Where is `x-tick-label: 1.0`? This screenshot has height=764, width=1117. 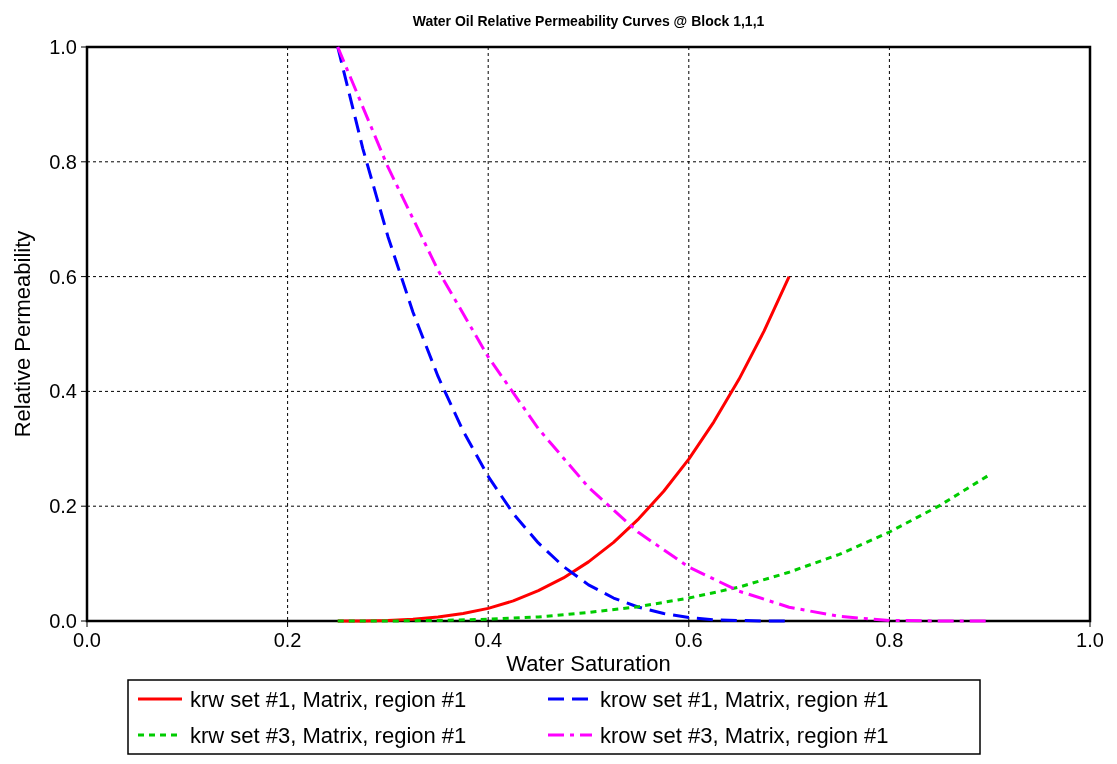
x-tick-label: 1.0 is located at coordinates (1090, 640).